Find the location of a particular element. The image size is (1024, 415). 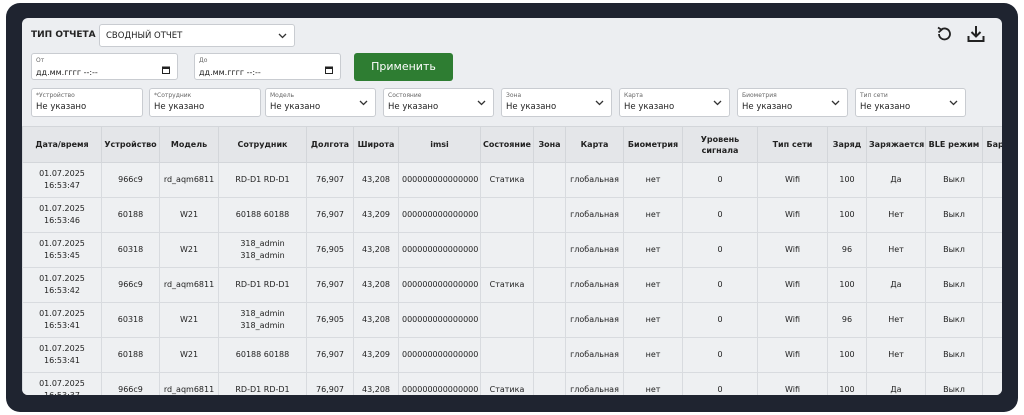

filter-select: Биометрия Не указано is located at coordinates (792, 102).